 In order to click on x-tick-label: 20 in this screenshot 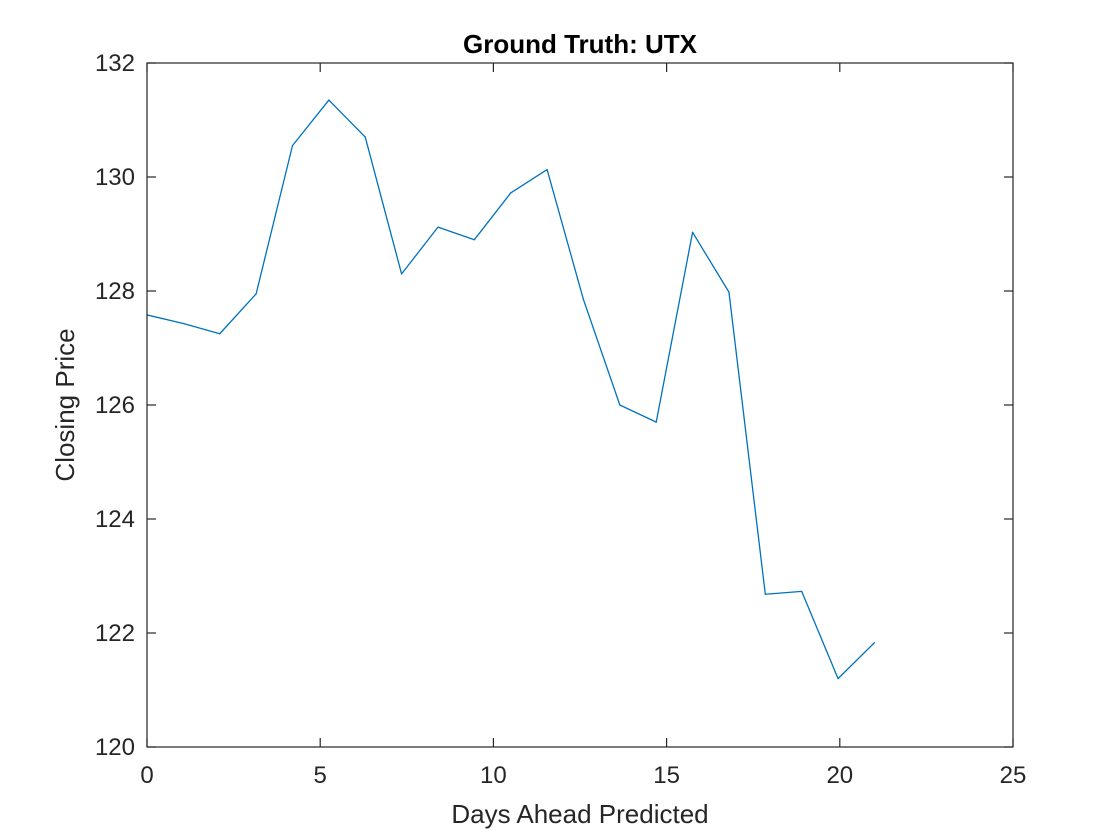, I will do `click(839, 775)`.